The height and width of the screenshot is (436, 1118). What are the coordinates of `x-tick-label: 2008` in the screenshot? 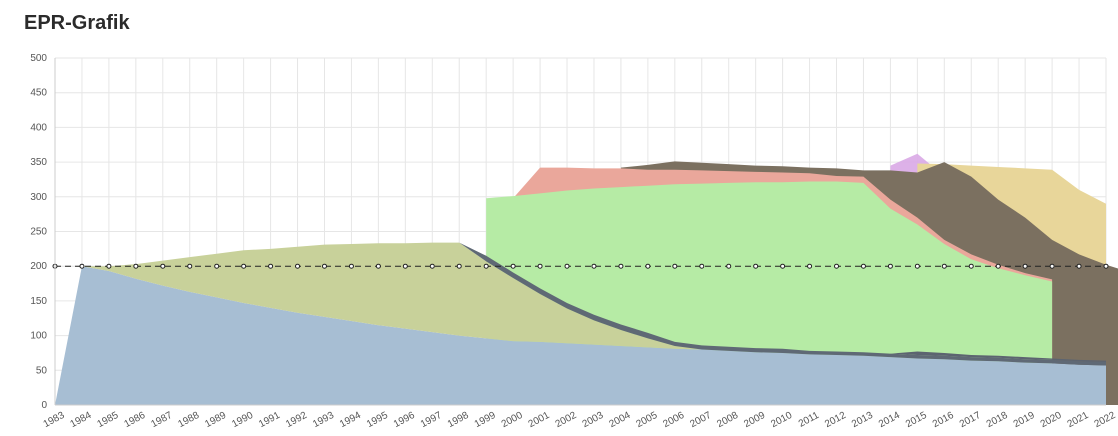 It's located at (727, 420).